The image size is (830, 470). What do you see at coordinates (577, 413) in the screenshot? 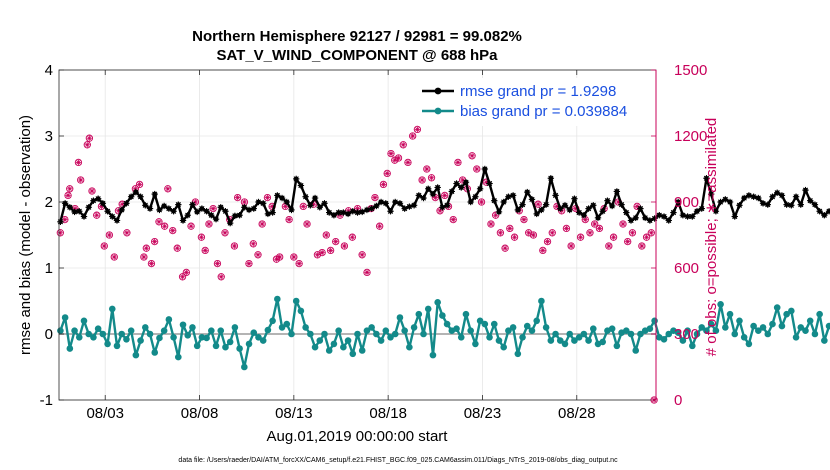
I see `x-tick-label: 08/28` at bounding box center [577, 413].